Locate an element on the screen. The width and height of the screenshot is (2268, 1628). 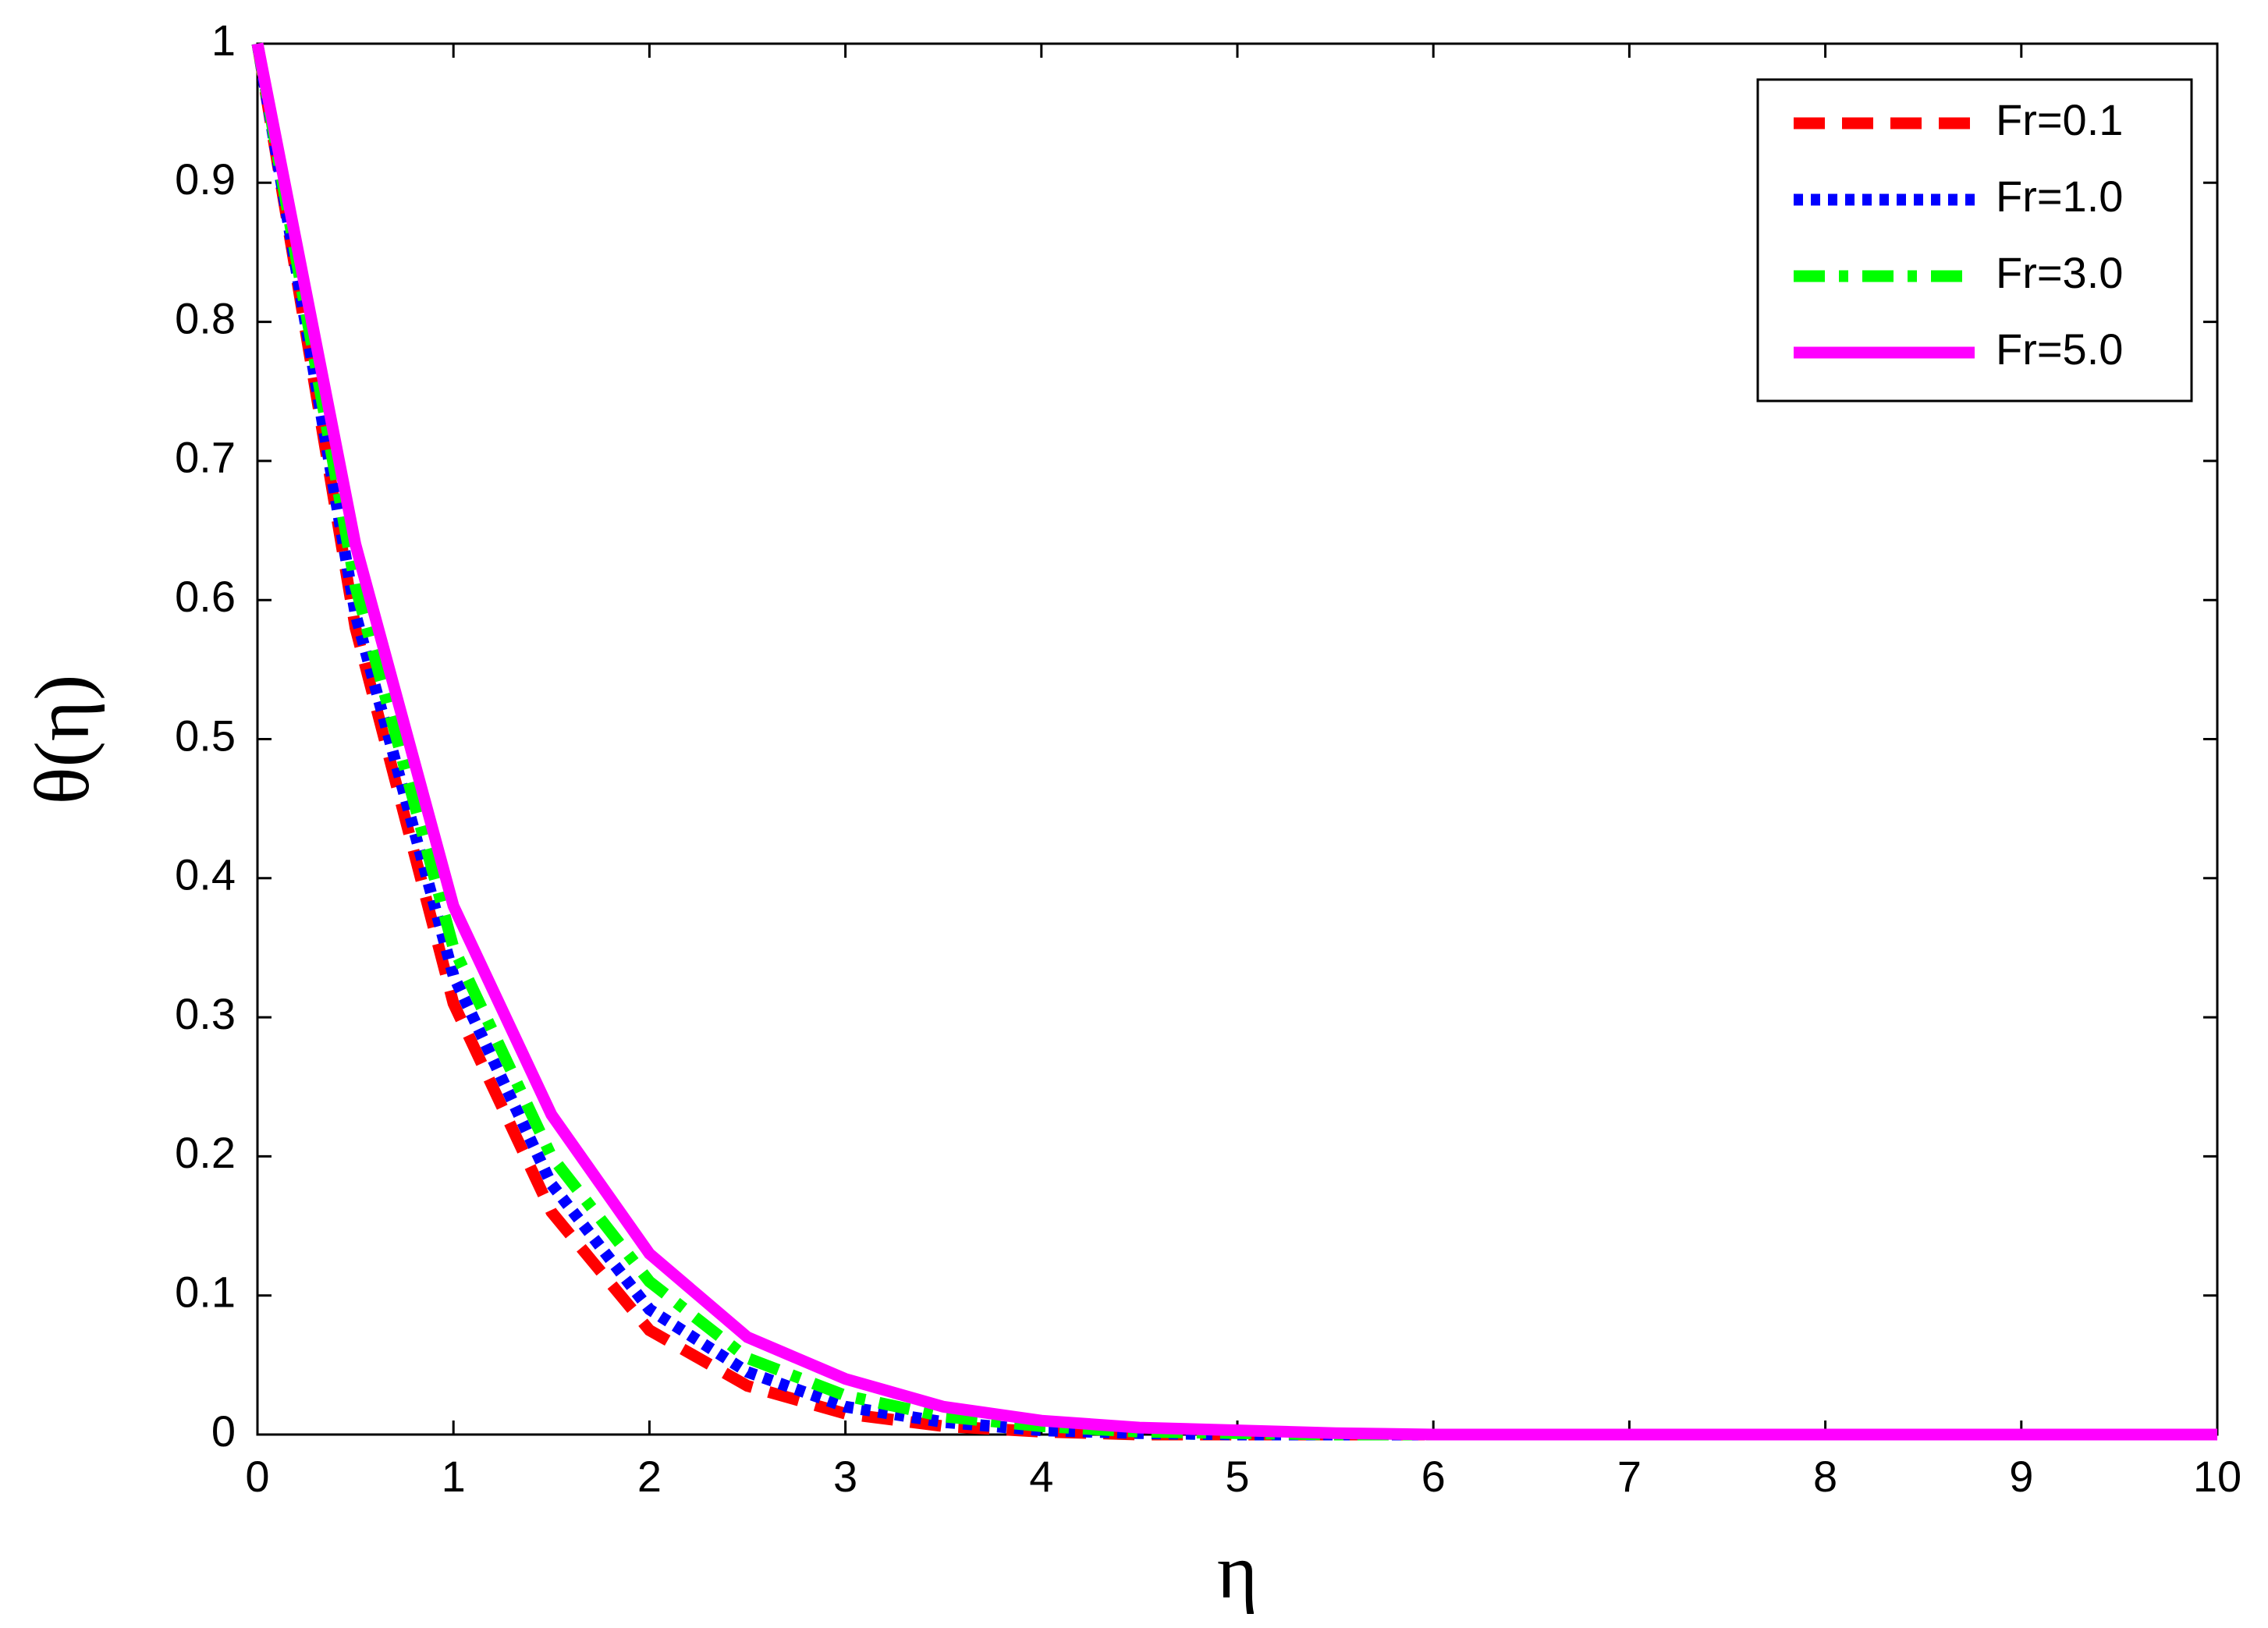
y-tick-label: 0.4 is located at coordinates (205, 874).